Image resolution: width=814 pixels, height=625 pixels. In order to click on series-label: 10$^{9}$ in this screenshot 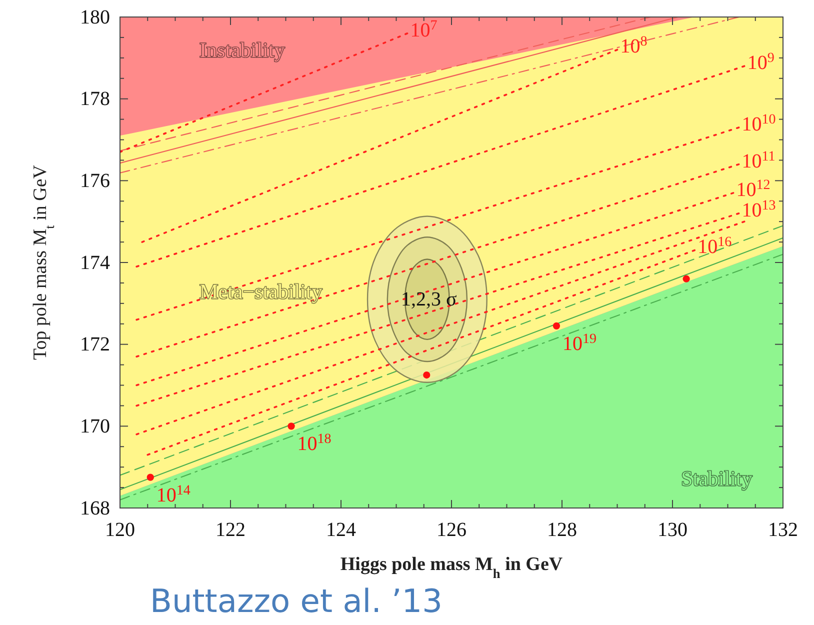, I will do `click(760, 62)`.